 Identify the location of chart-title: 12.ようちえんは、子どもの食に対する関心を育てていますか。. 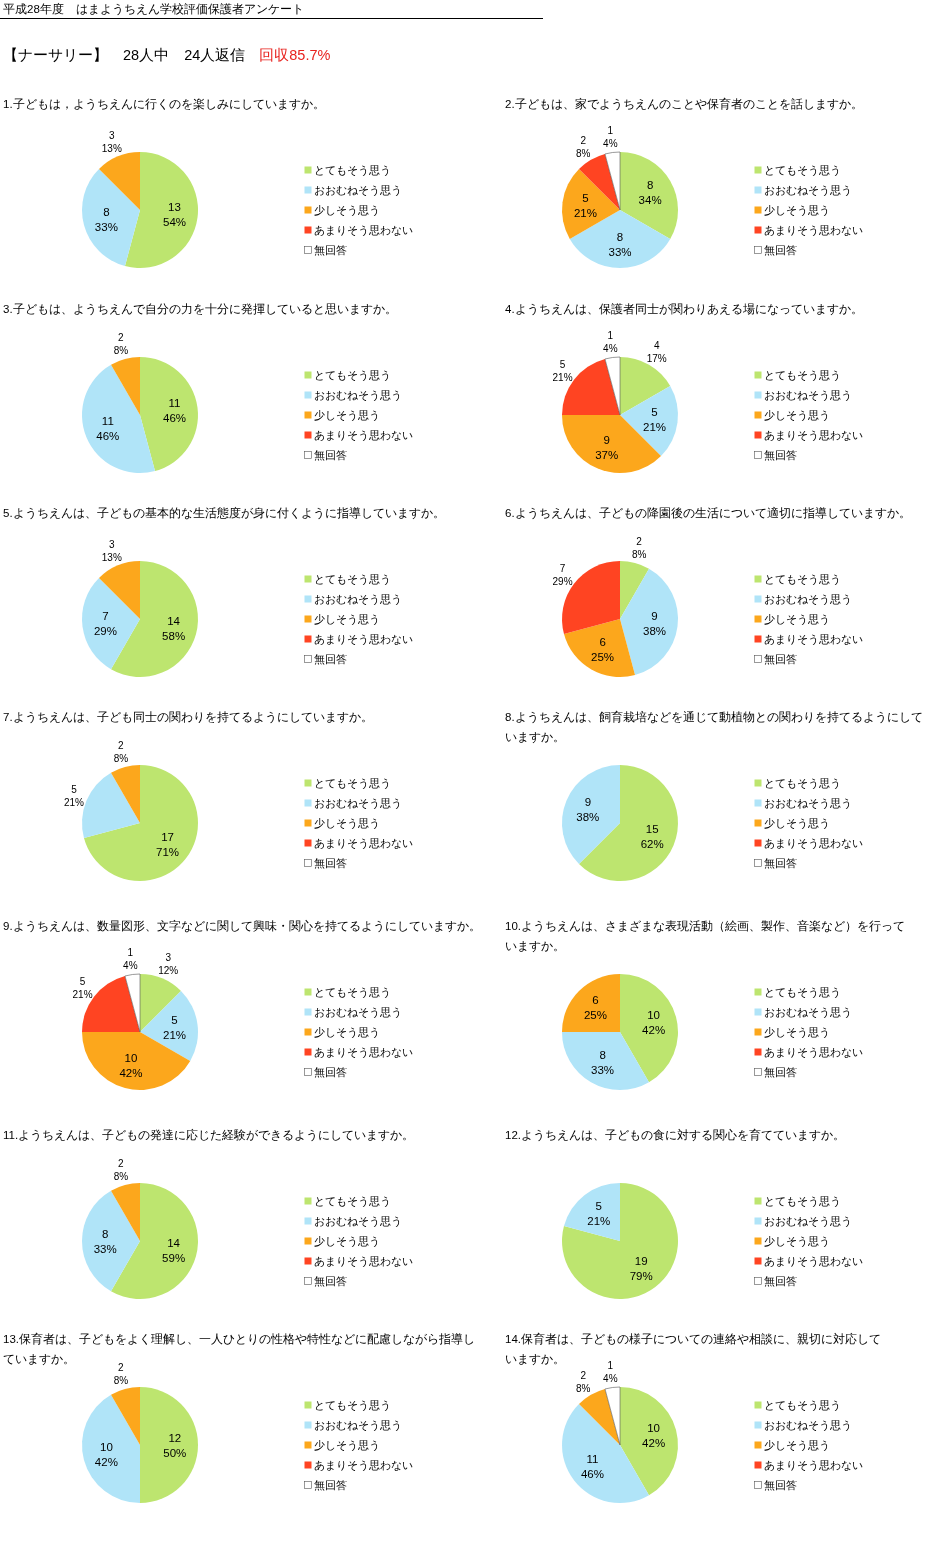
(675, 1135).